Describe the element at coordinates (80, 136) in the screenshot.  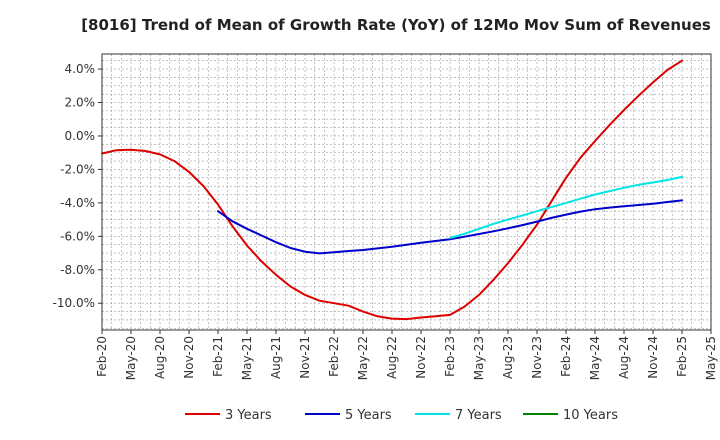
I see `y-tick-label: 0.0%` at that location.